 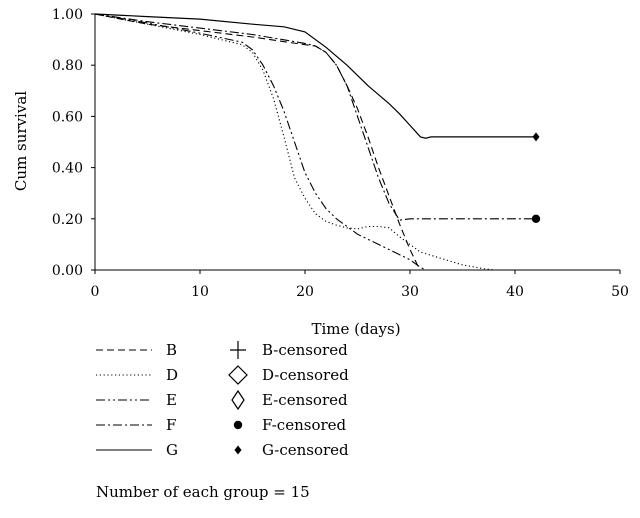 What do you see at coordinates (515, 292) in the screenshot?
I see `x-tick-label: 40` at bounding box center [515, 292].